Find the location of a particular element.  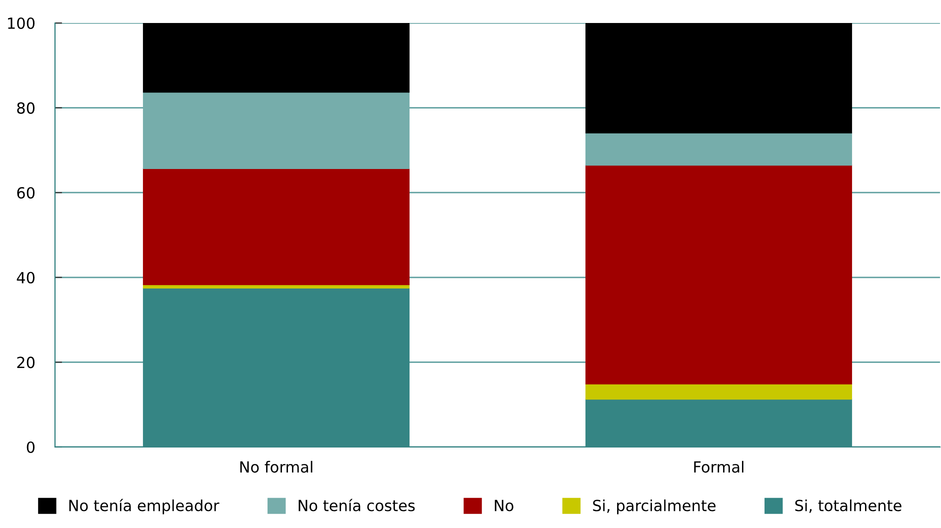

y-tick-label: 20 is located at coordinates (26, 362).